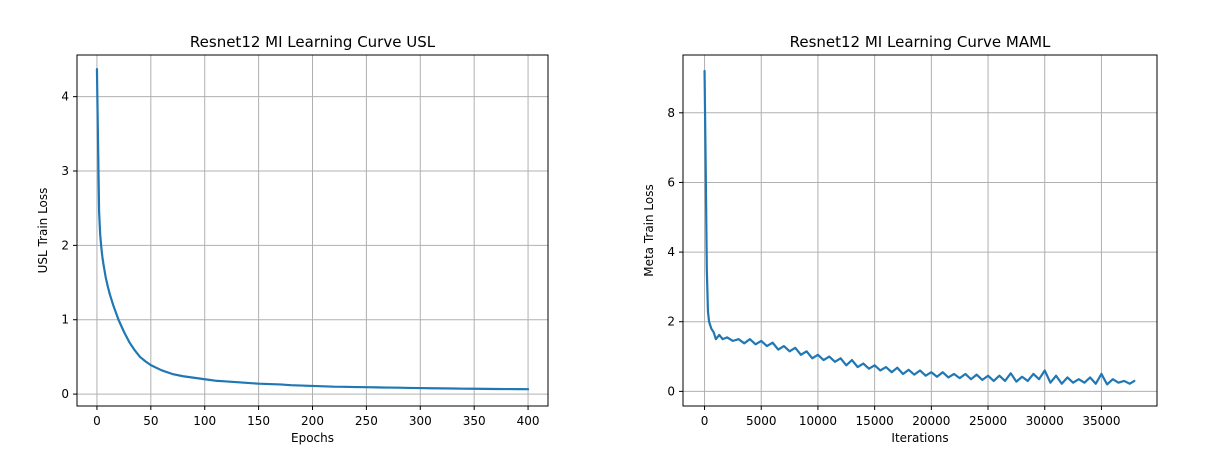 This screenshot has height=461, width=1219. Describe the element at coordinates (1045, 421) in the screenshot. I see `maml-xtick-label-6: 30000` at that location.